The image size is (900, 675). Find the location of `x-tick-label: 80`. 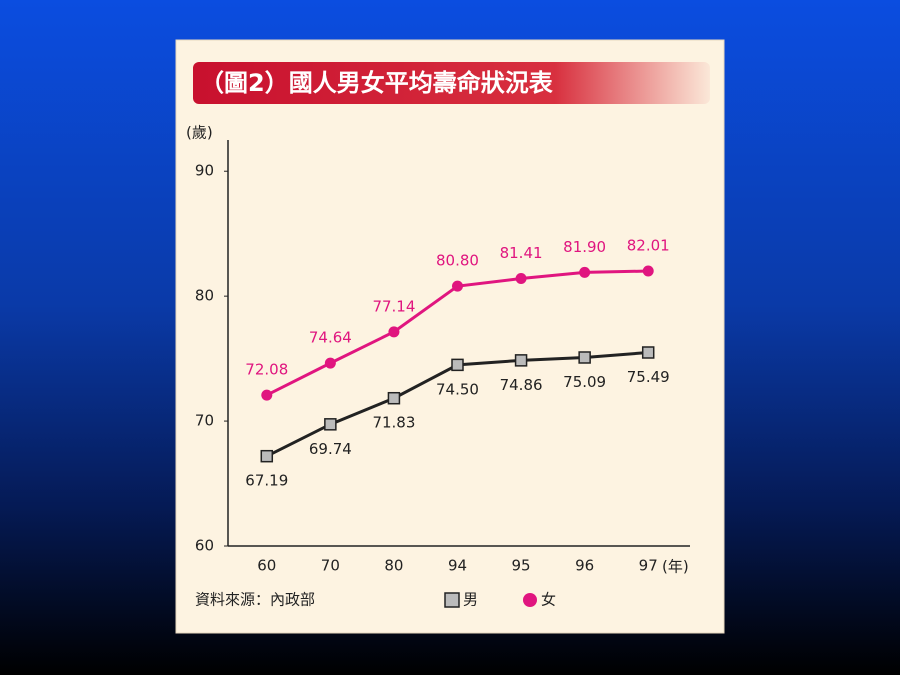

x-tick-label: 80 is located at coordinates (393, 566).